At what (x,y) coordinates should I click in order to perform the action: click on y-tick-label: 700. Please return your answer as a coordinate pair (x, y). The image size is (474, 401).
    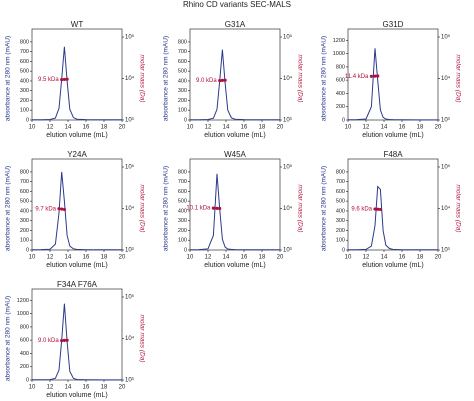
    Looking at the image, I should click on (182, 52).